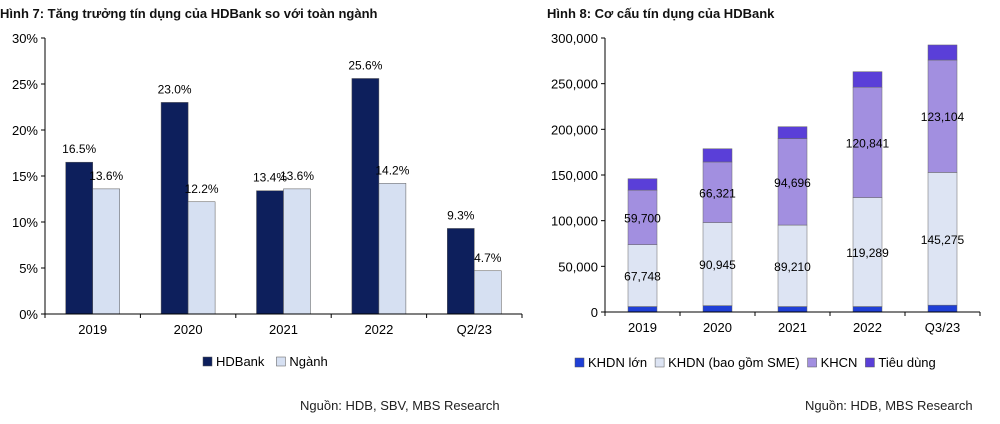 This screenshot has width=1000, height=424. Describe the element at coordinates (461, 215) in the screenshot. I see `data-label: 9.3%` at that location.